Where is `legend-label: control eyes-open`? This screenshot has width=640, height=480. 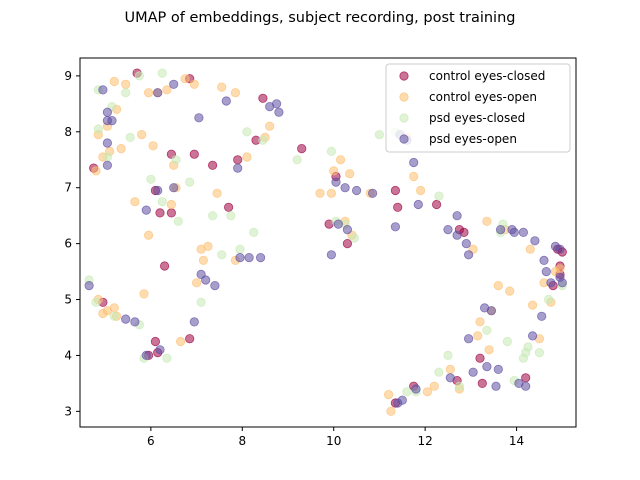 legend-label: control eyes-open is located at coordinates (483, 97).